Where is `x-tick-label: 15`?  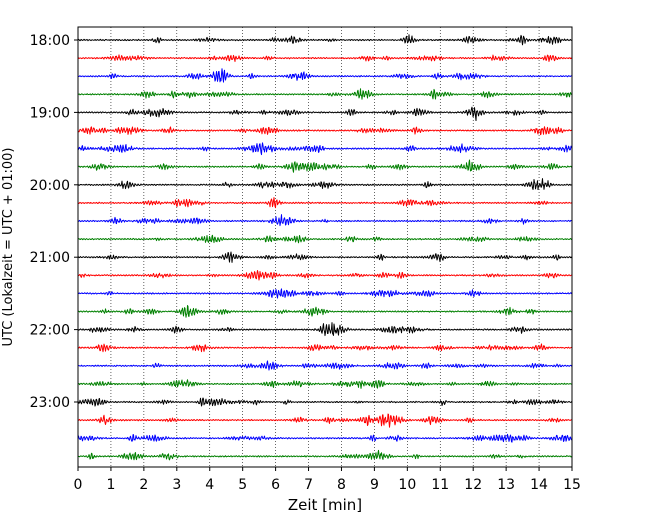
x-tick-label: 15 is located at coordinates (572, 485).